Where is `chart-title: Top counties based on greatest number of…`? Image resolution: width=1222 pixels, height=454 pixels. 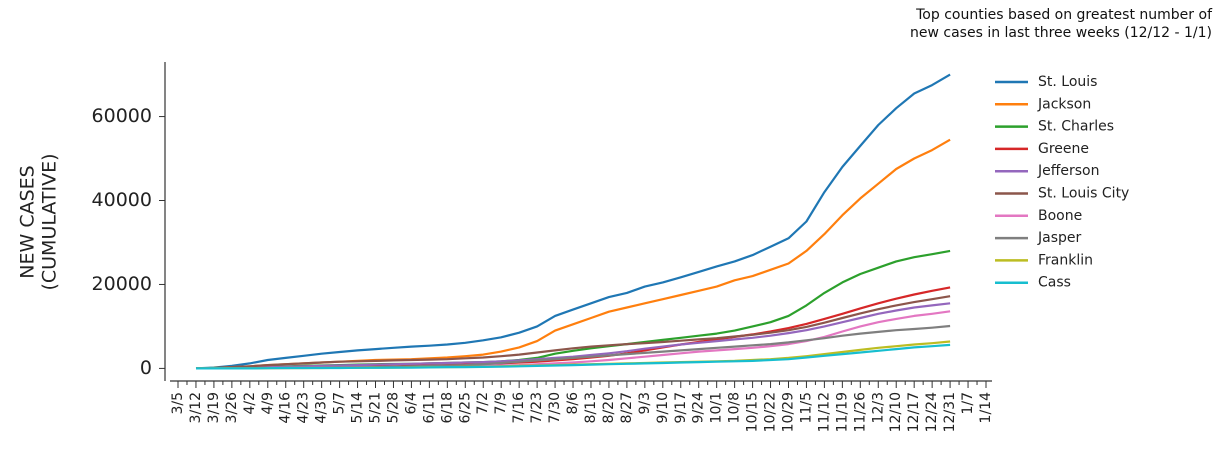
chart-title: Top counties based on greatest number of… is located at coordinates (1061, 24).